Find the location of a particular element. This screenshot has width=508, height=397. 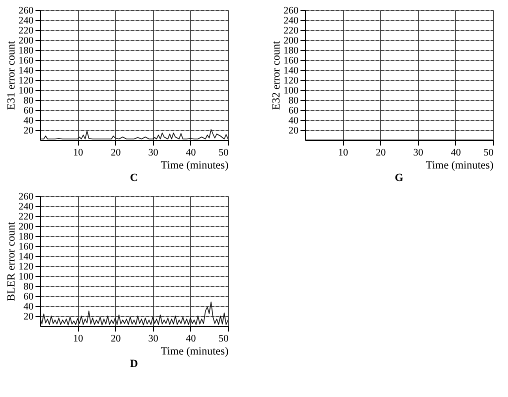

y-axis-title: BLER error count is located at coordinates (12, 262).